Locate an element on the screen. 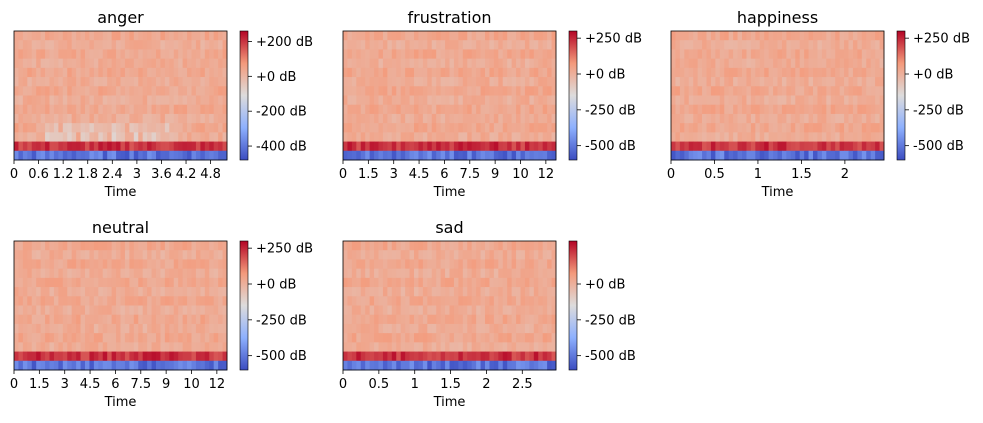 Image resolution: width=983 pixels, height=423 pixels. x-tick-label: 2 is located at coordinates (845, 174).